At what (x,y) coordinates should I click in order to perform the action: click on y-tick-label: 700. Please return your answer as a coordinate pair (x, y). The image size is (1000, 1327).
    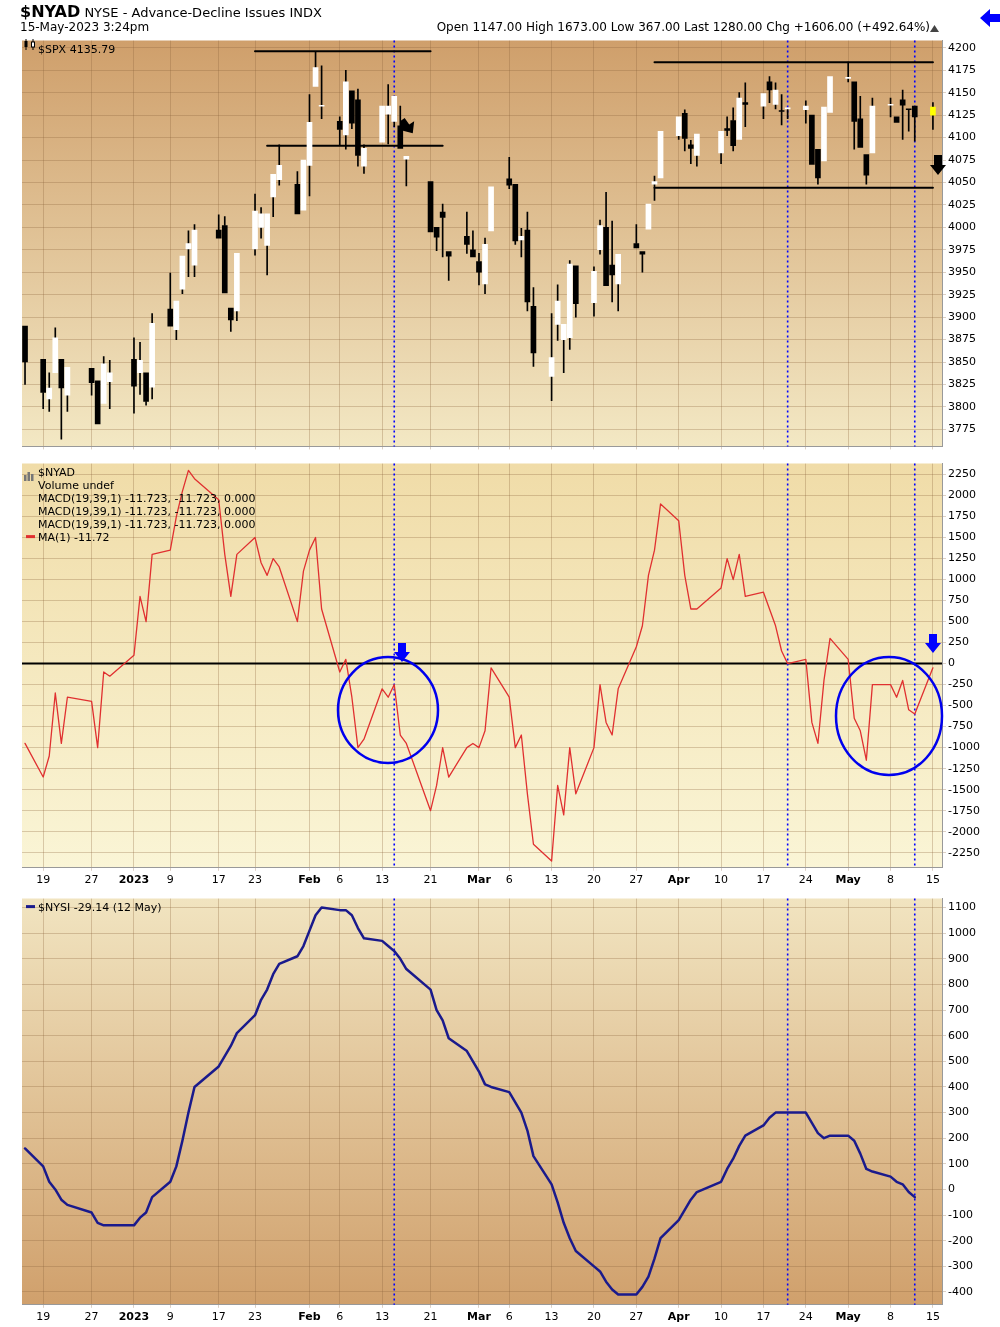
    Looking at the image, I should click on (958, 1009).